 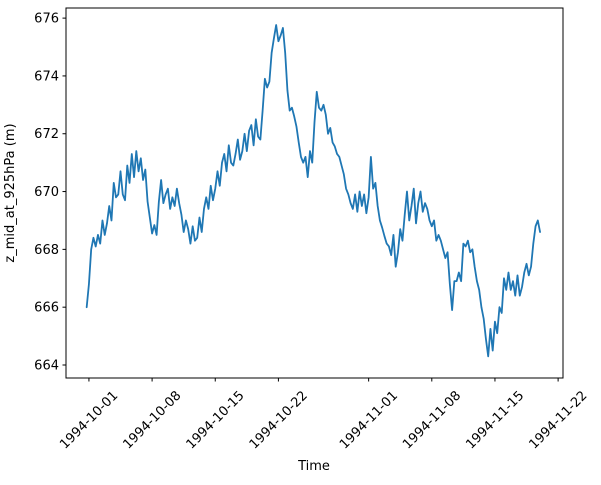 I want to click on y-tick-label: 672, so click(x=46, y=134).